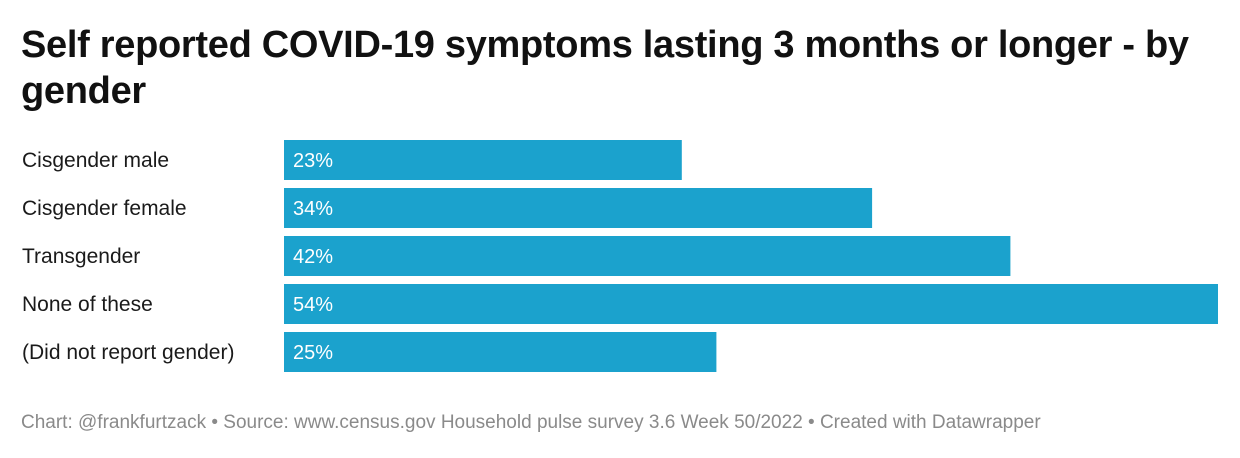 This screenshot has height=458, width=1240. I want to click on bar-value-label: 25%, so click(313, 353).